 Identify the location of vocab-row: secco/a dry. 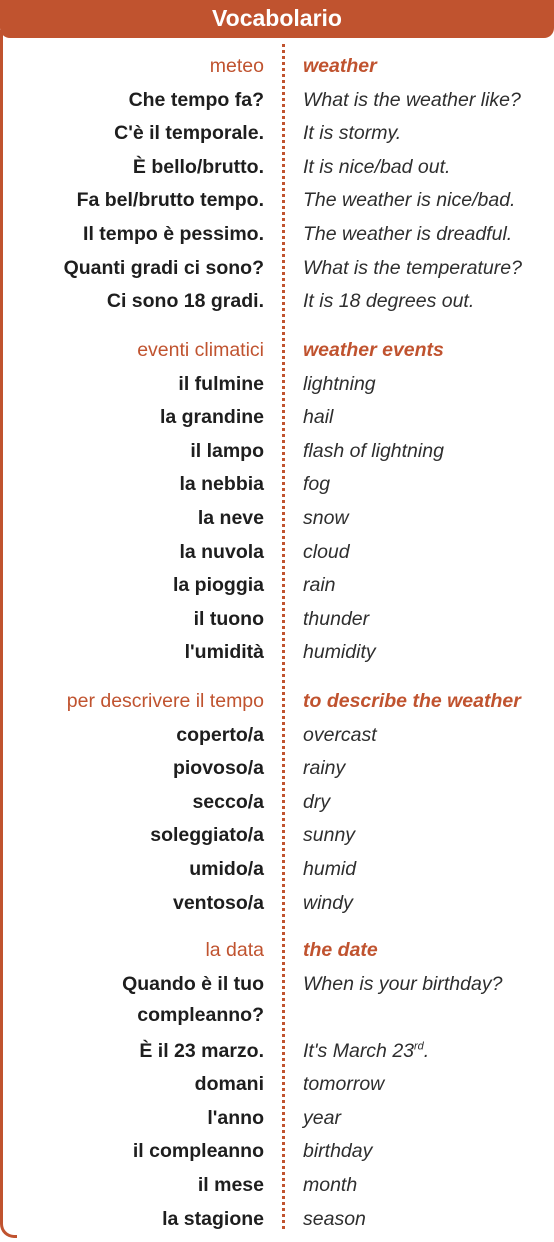
(277, 803).